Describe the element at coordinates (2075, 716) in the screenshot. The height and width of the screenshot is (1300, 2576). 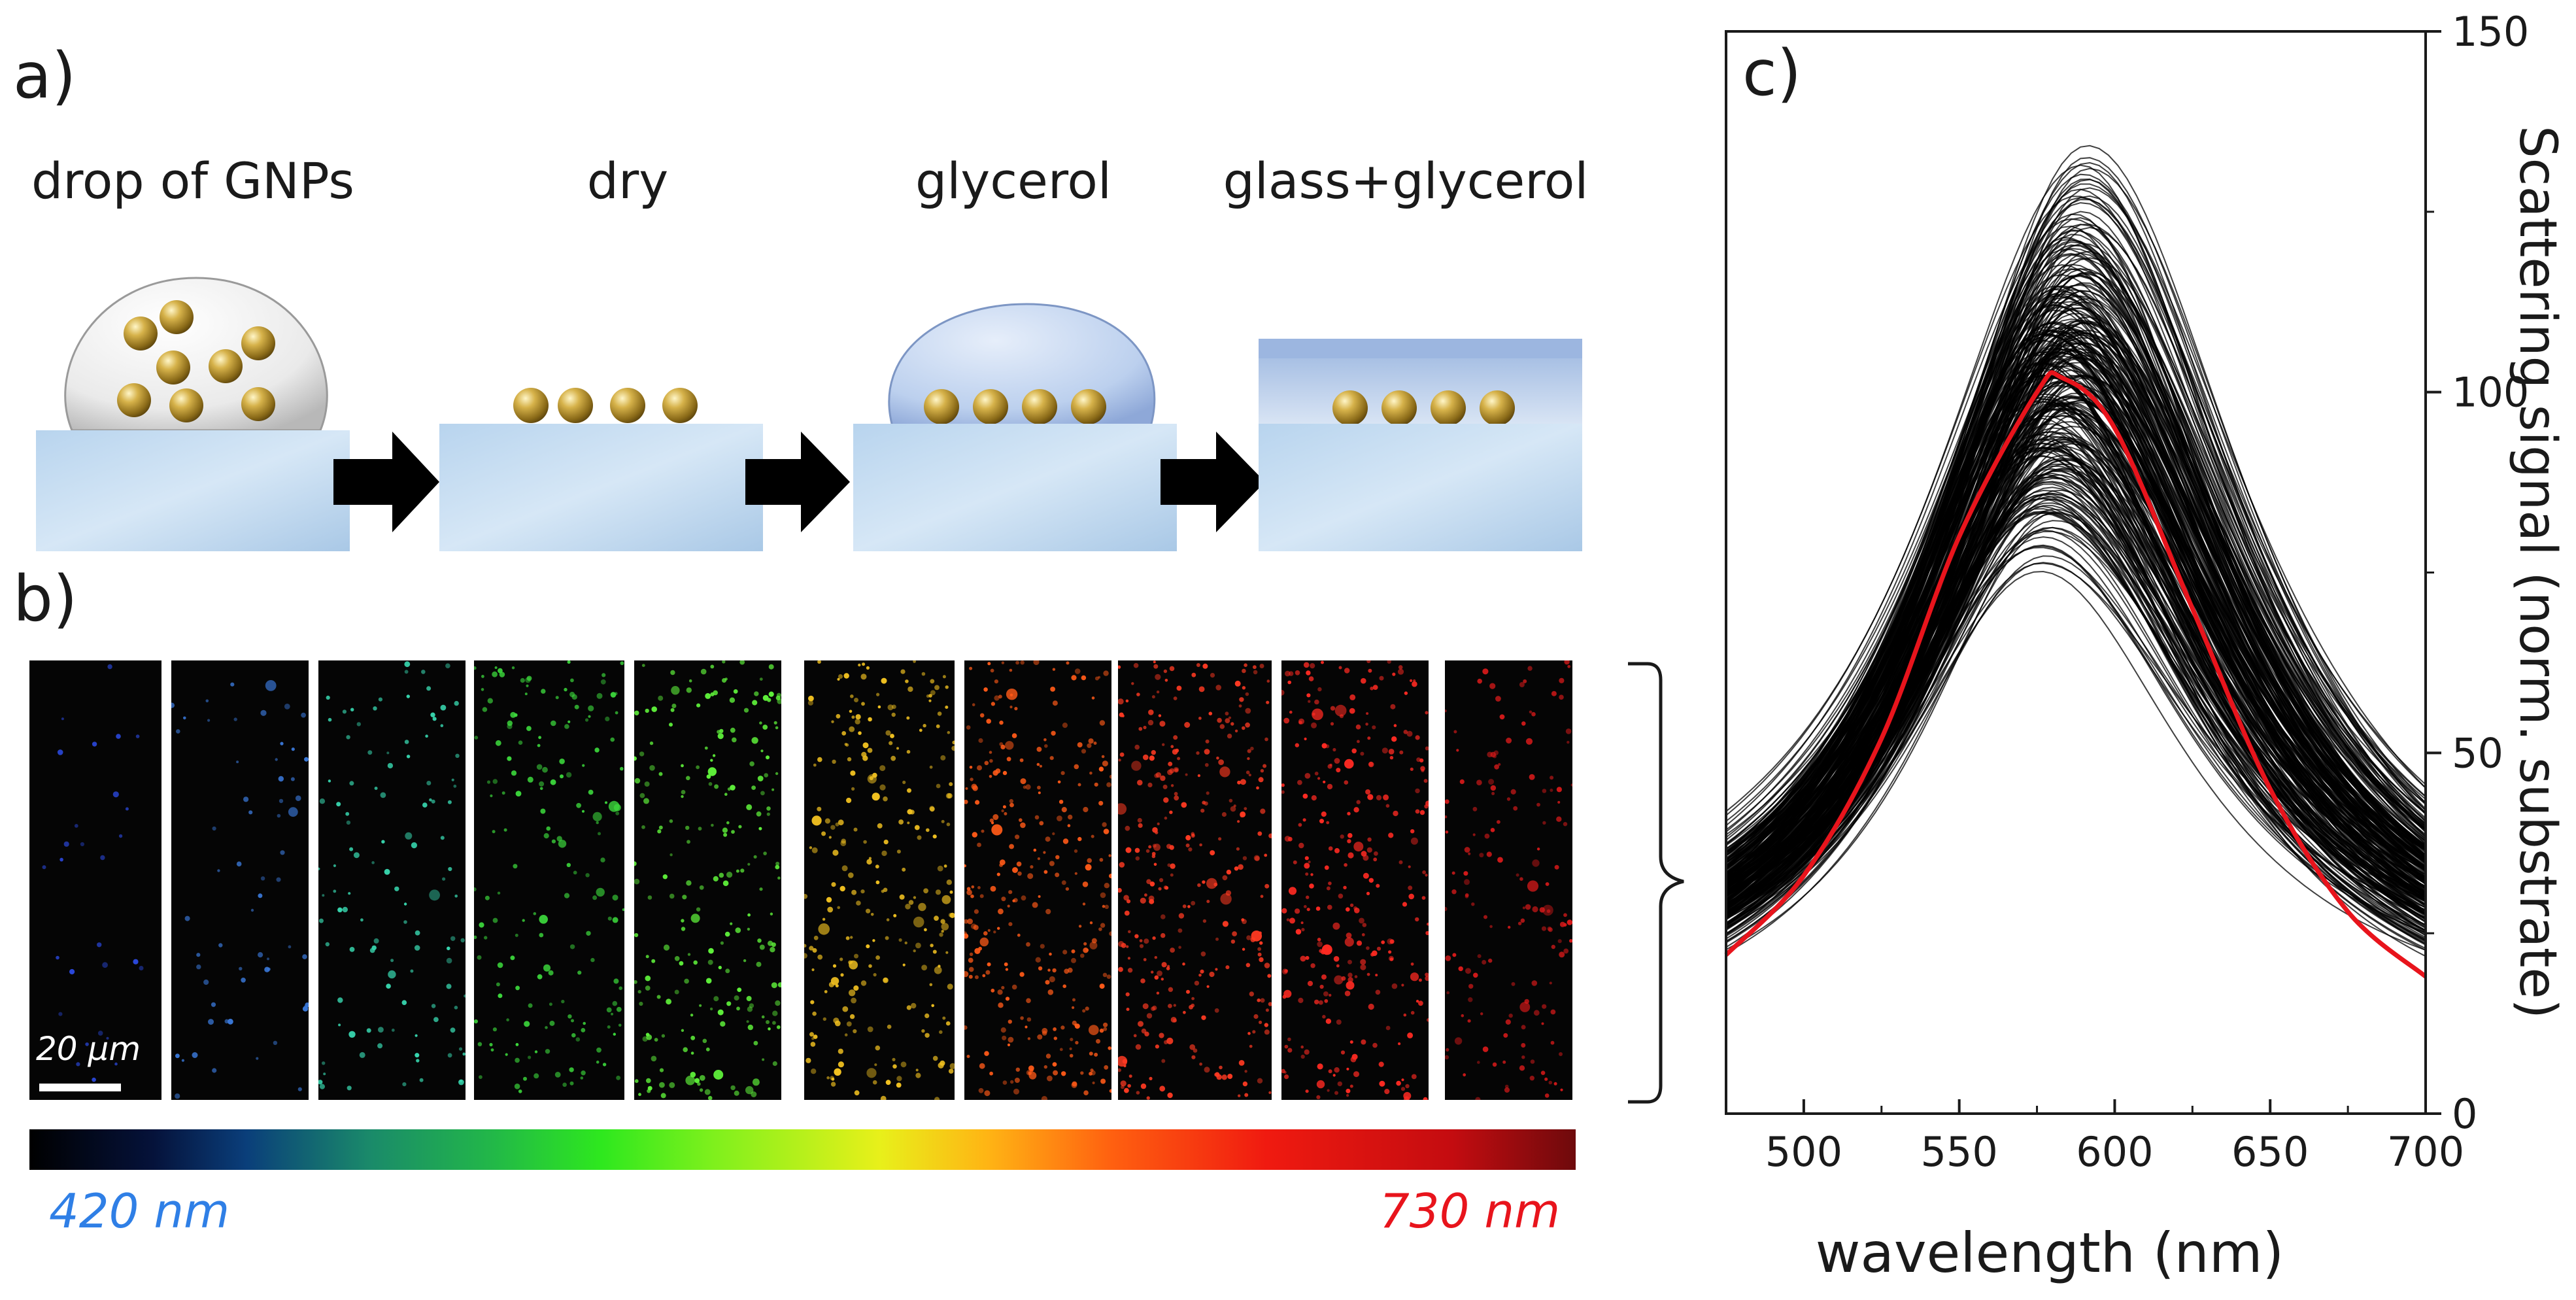
I see `individual-spectrum` at that location.